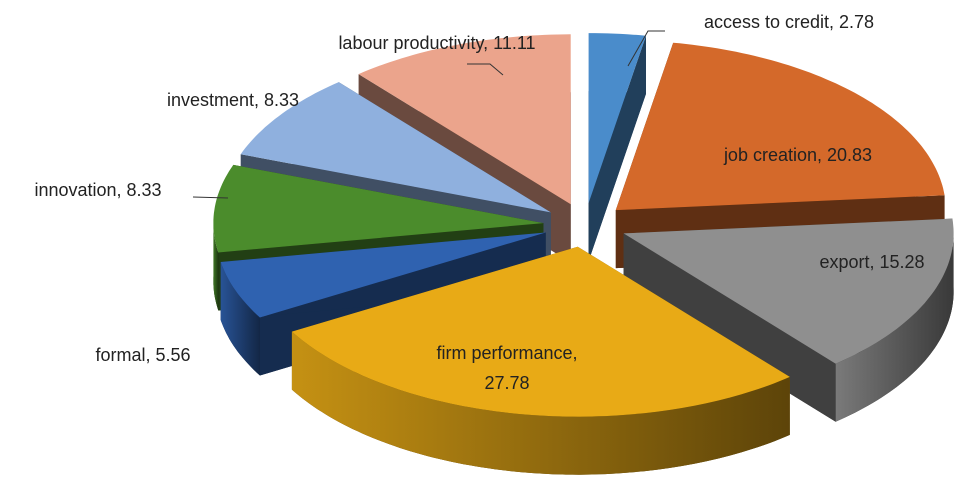 The height and width of the screenshot is (499, 971). I want to click on data-label: firm performance, 27.78, so click(507, 368).